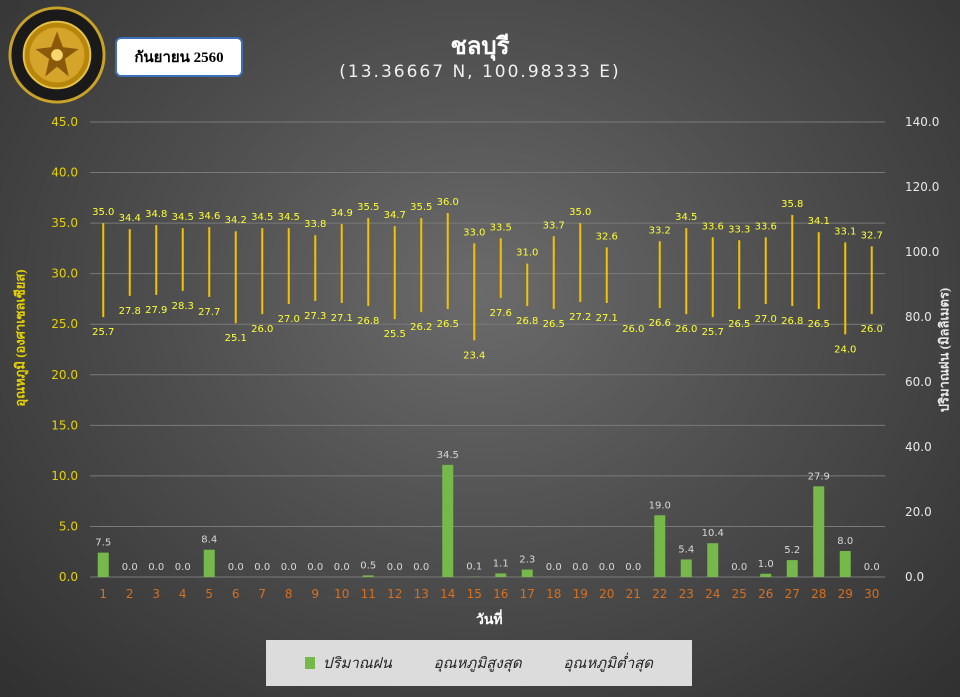 The width and height of the screenshot is (960, 697). I want to click on rain-value-label: 1.0, so click(766, 564).